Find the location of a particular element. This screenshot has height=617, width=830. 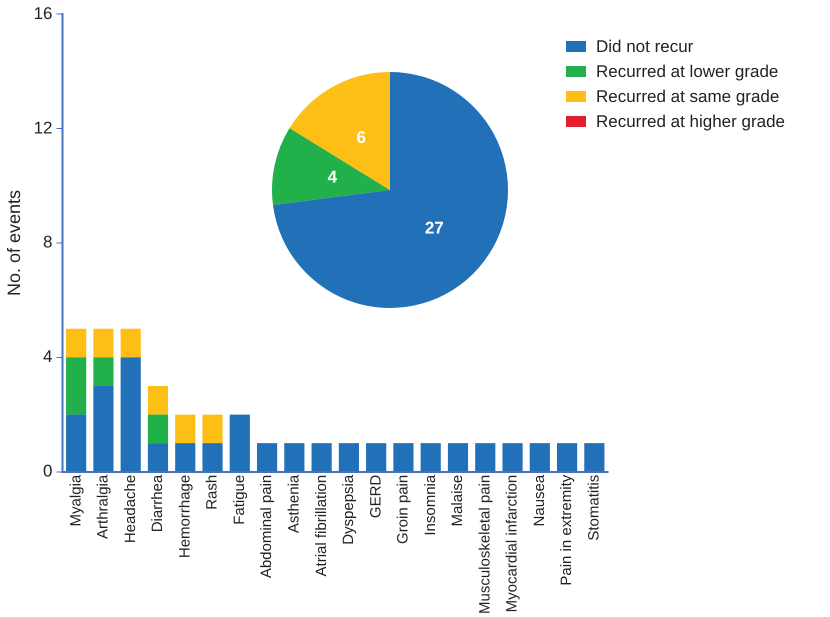

y-tick-label: 4 is located at coordinates (48, 356).